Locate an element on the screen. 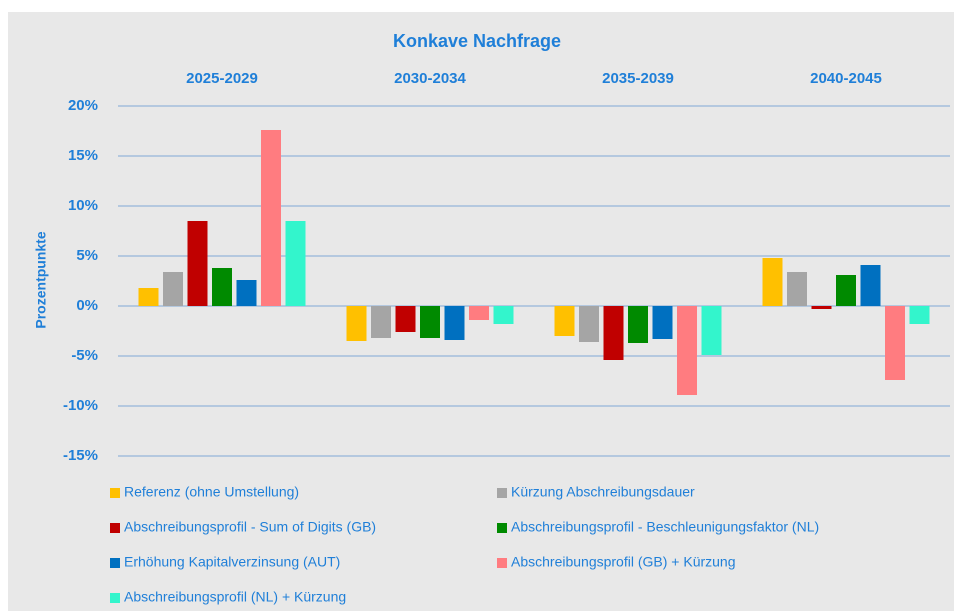  chart-title: Konkave Nachfrage is located at coordinates (477, 41).